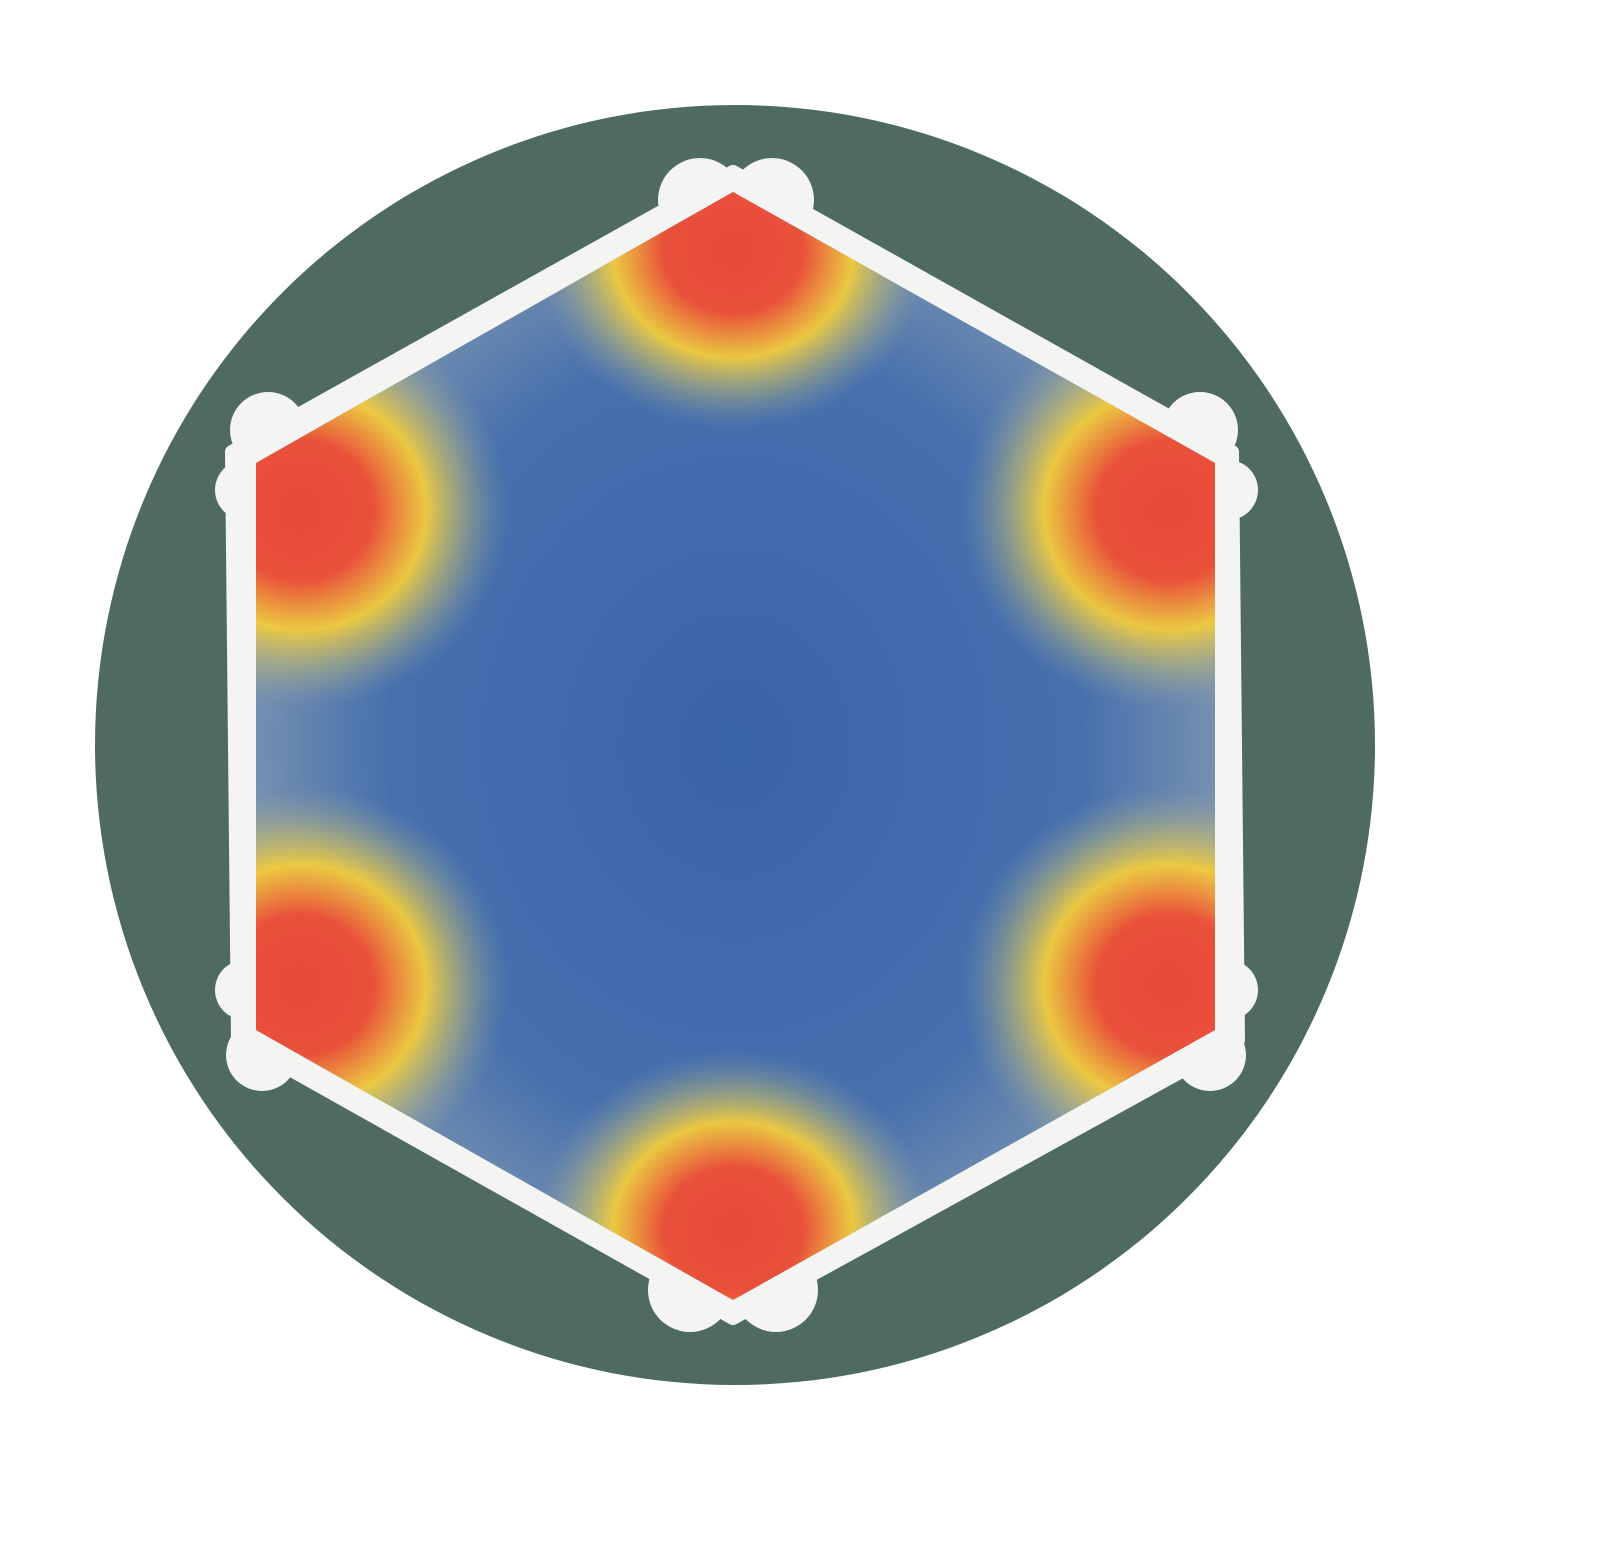 The image size is (1599, 1566). I want to click on hotspot-upper-right, so click(1087, 510).